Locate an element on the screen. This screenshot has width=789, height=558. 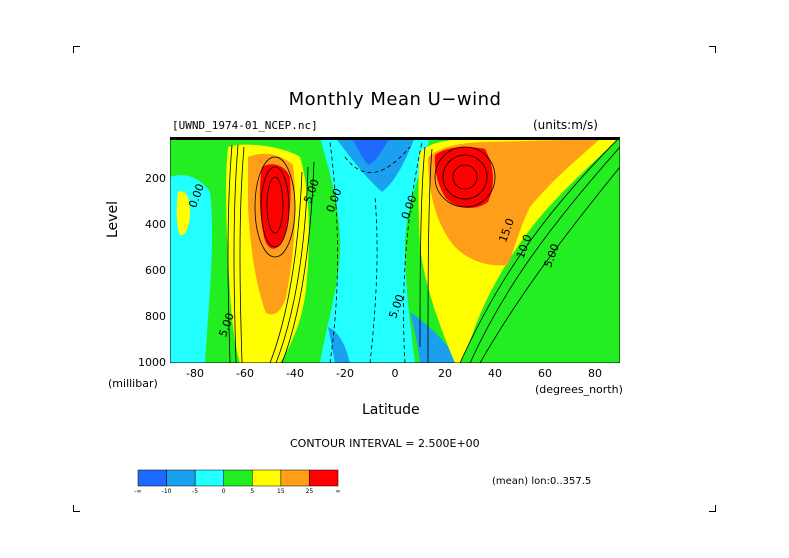
x-tick-label: -60 is located at coordinates (245, 373).